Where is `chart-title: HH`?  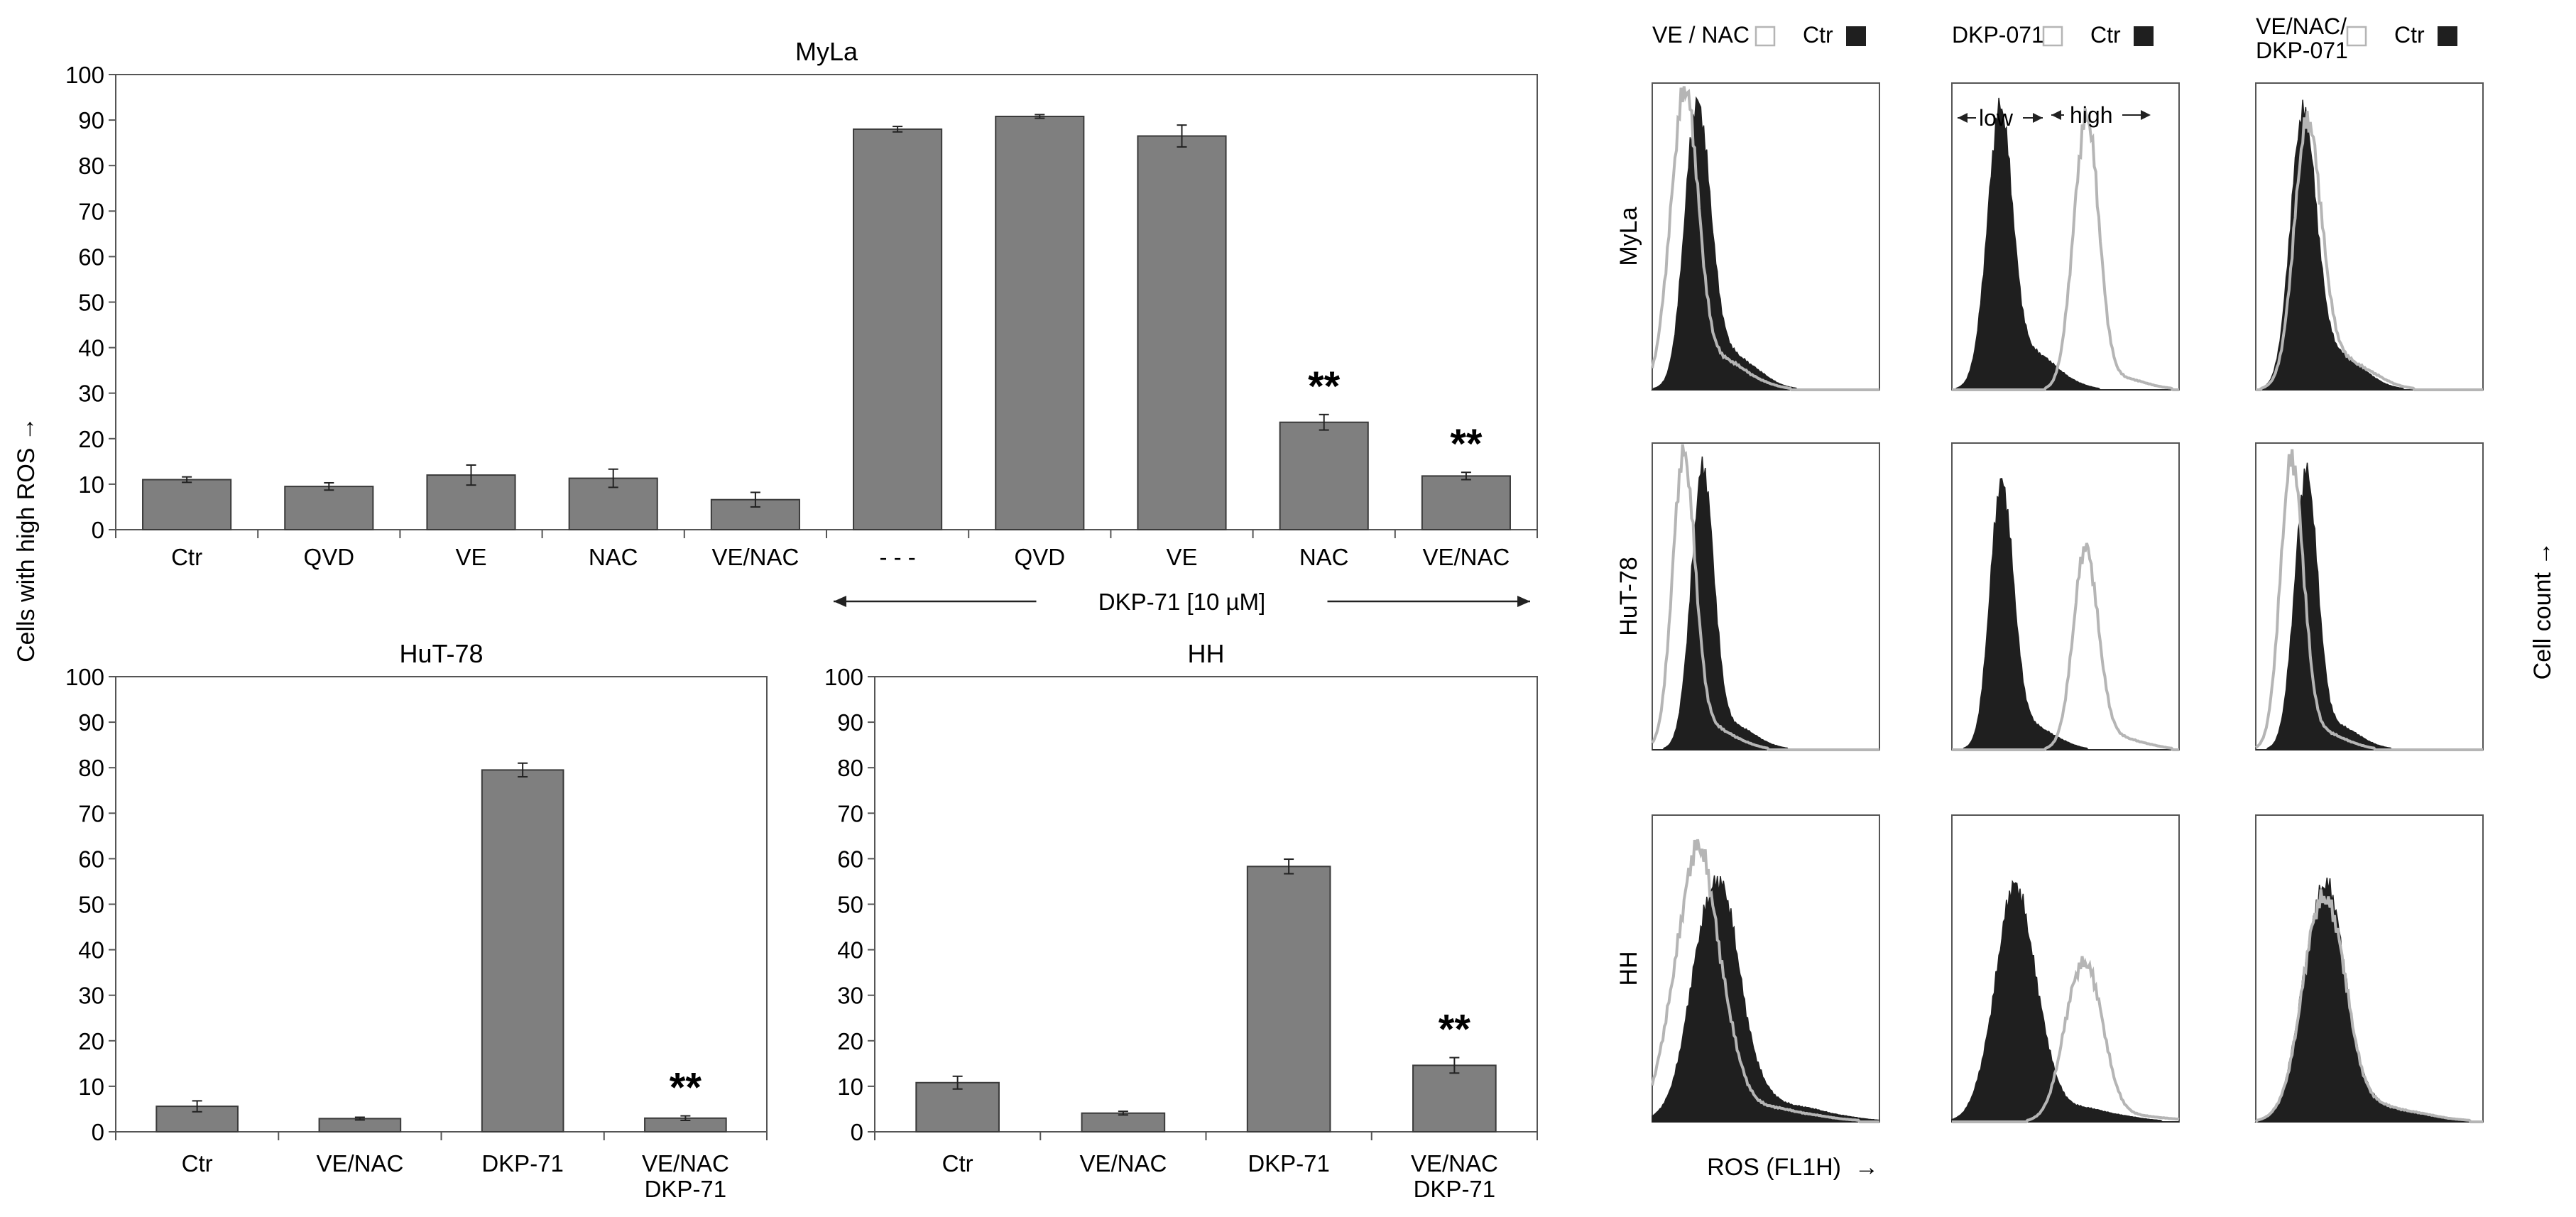
chart-title: HH is located at coordinates (1206, 653).